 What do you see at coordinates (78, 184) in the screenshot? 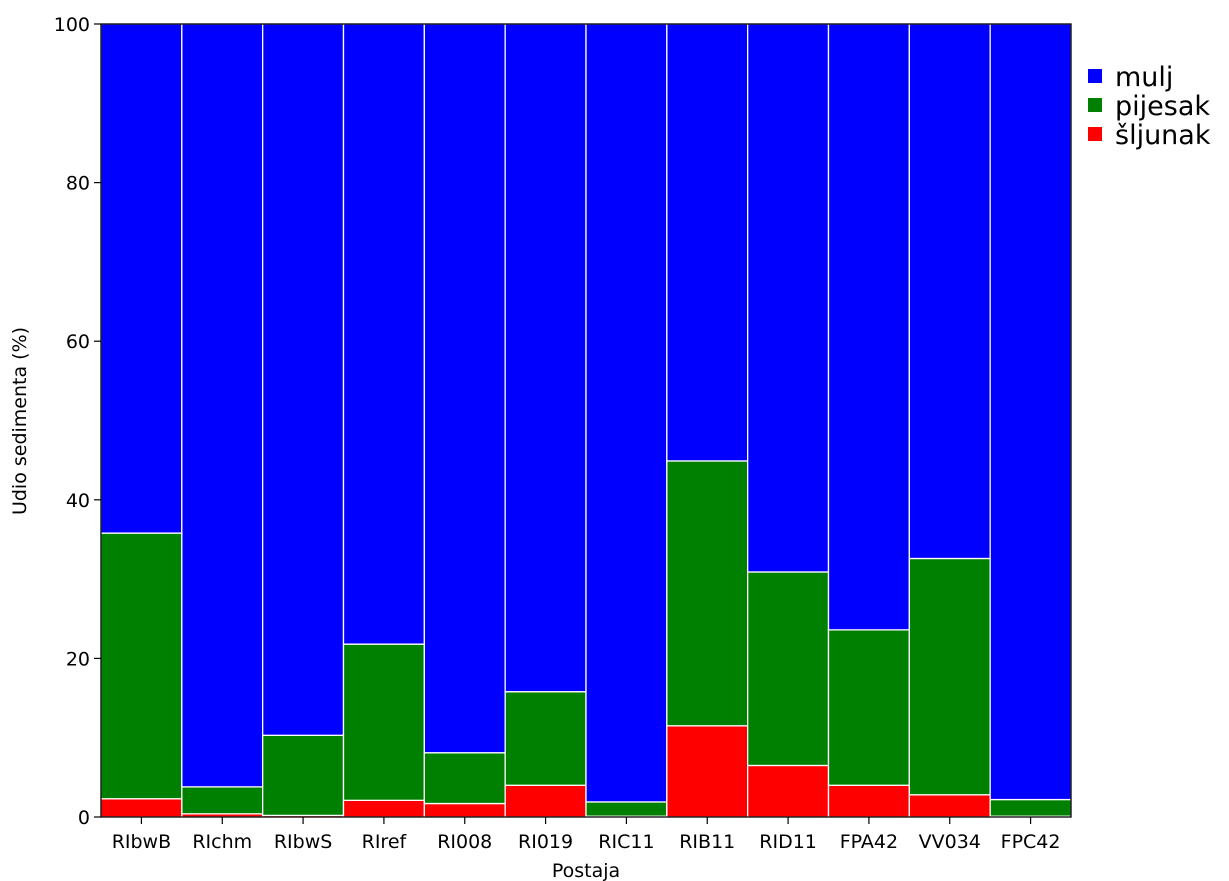
I see `y-tick-label: 80` at bounding box center [78, 184].